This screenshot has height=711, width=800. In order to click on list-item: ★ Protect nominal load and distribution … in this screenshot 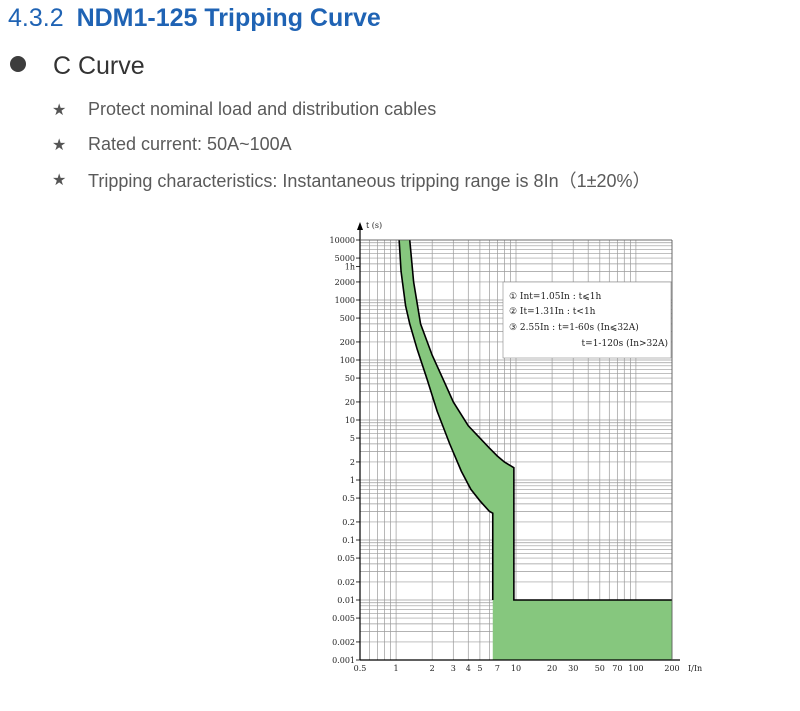, I will do `click(351, 109)`.